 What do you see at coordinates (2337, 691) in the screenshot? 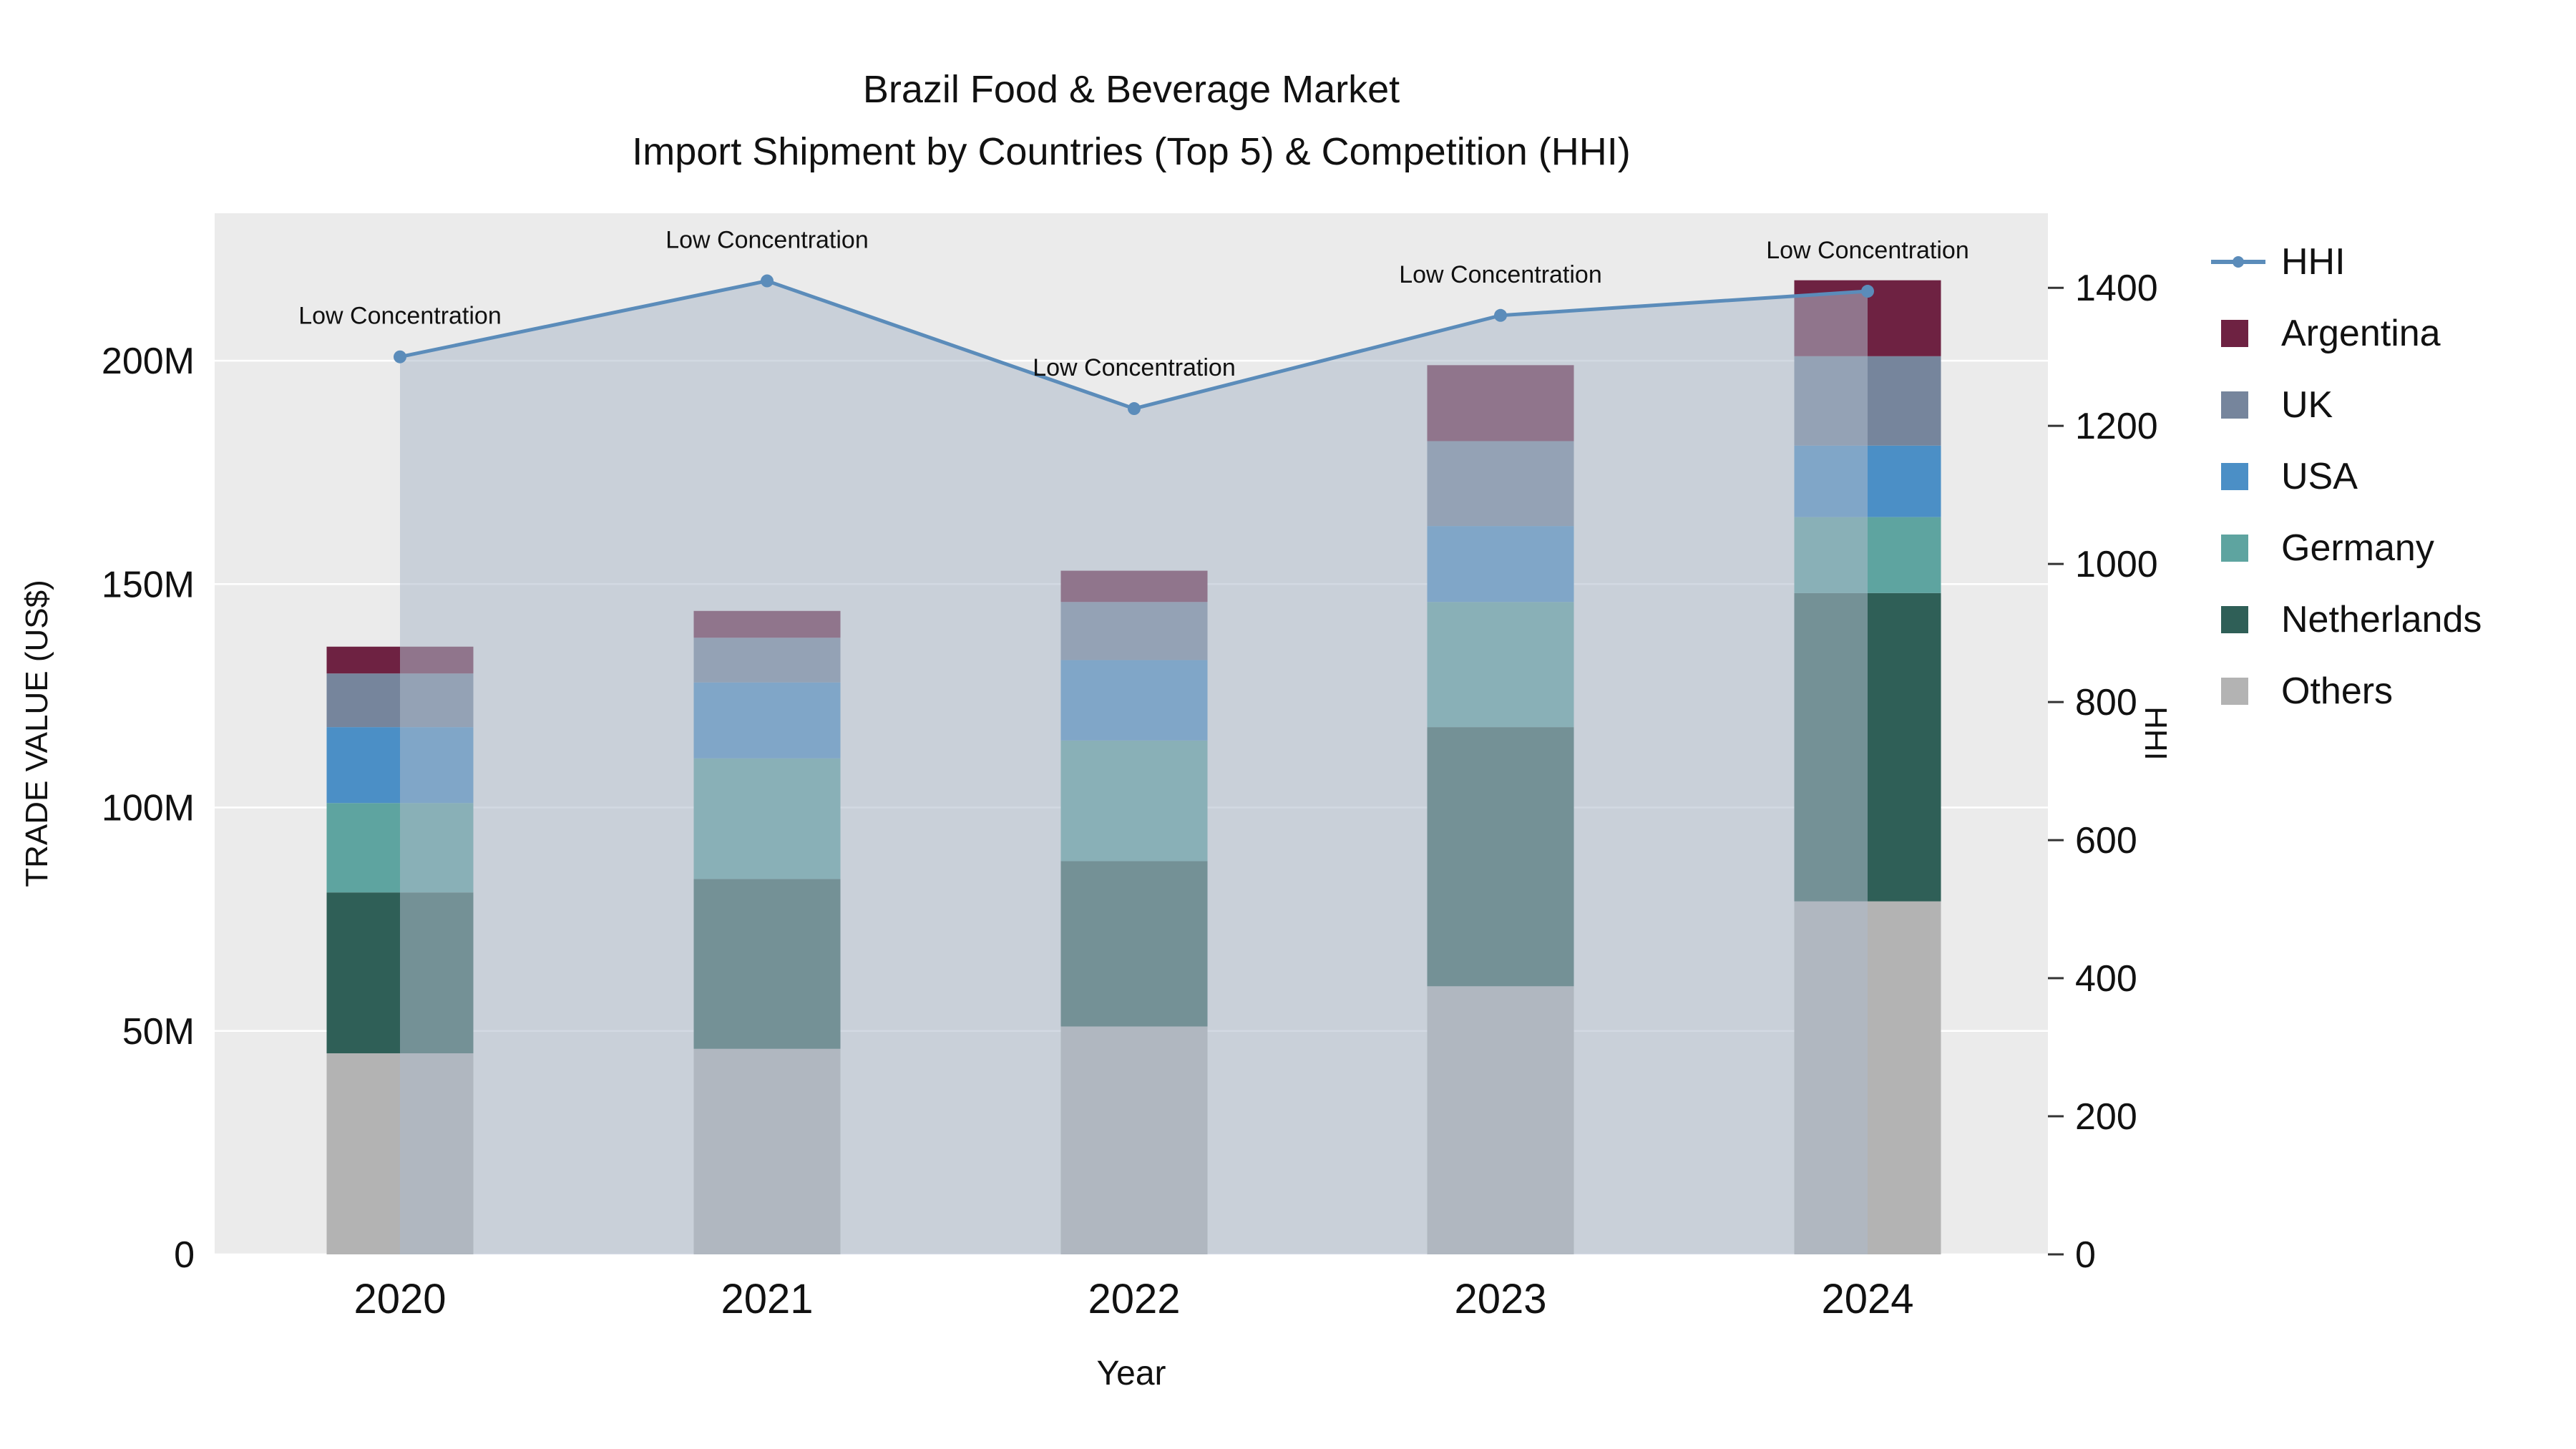
I see `legend-label: Others` at bounding box center [2337, 691].